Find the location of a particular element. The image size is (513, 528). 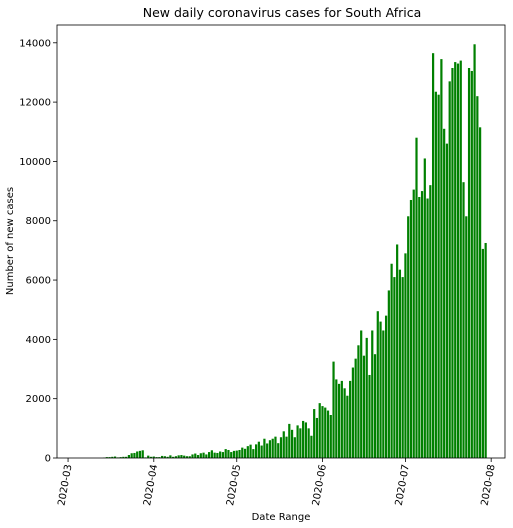

y-tick-label: 6000 is located at coordinates (38, 281).